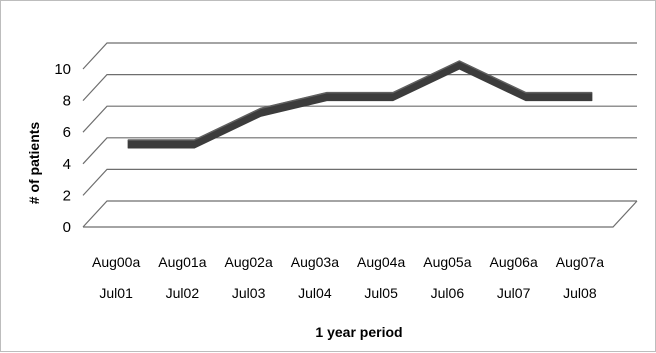 Image resolution: width=656 pixels, height=353 pixels. I want to click on y-tick-label: 10, so click(62, 69).